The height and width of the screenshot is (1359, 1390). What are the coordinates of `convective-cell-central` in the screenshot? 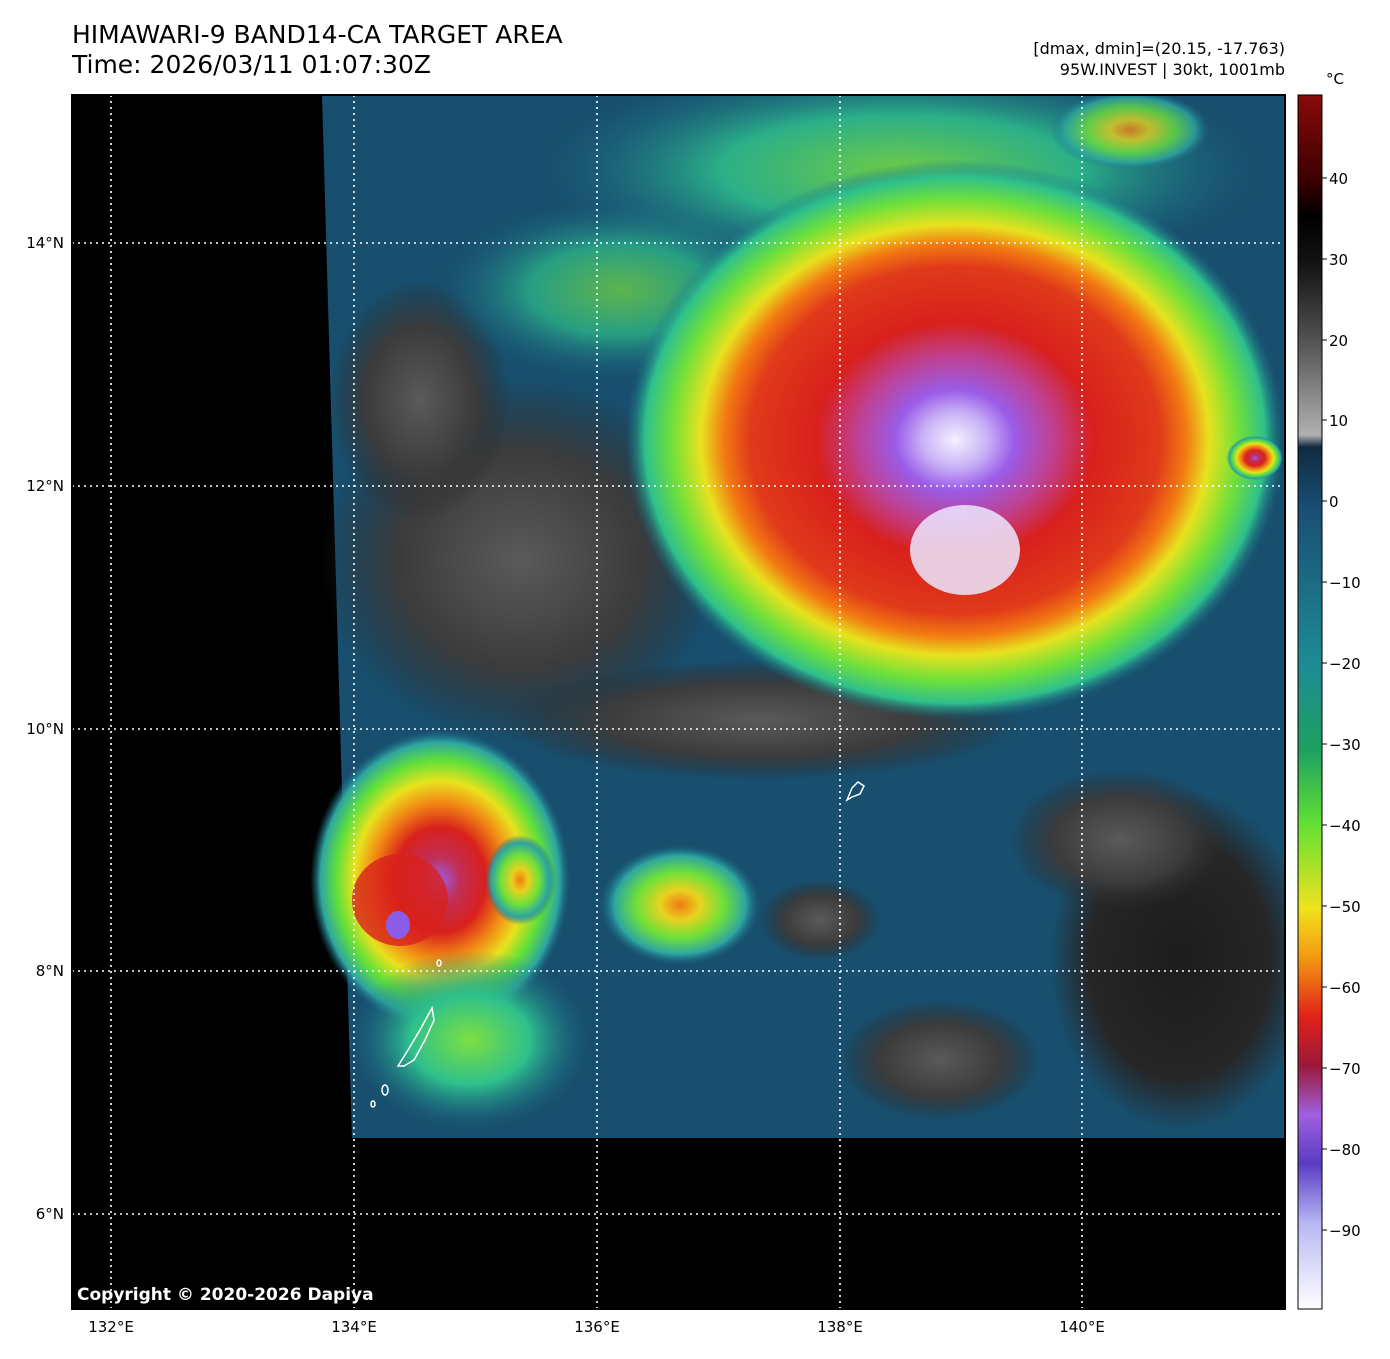 It's located at (680, 905).